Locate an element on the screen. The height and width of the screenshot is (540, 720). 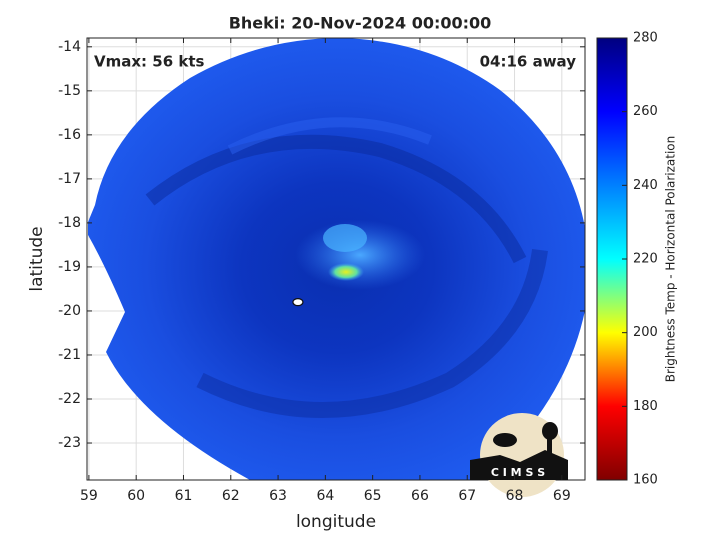
colorbar-tick-label: 160 is located at coordinates (645, 480).